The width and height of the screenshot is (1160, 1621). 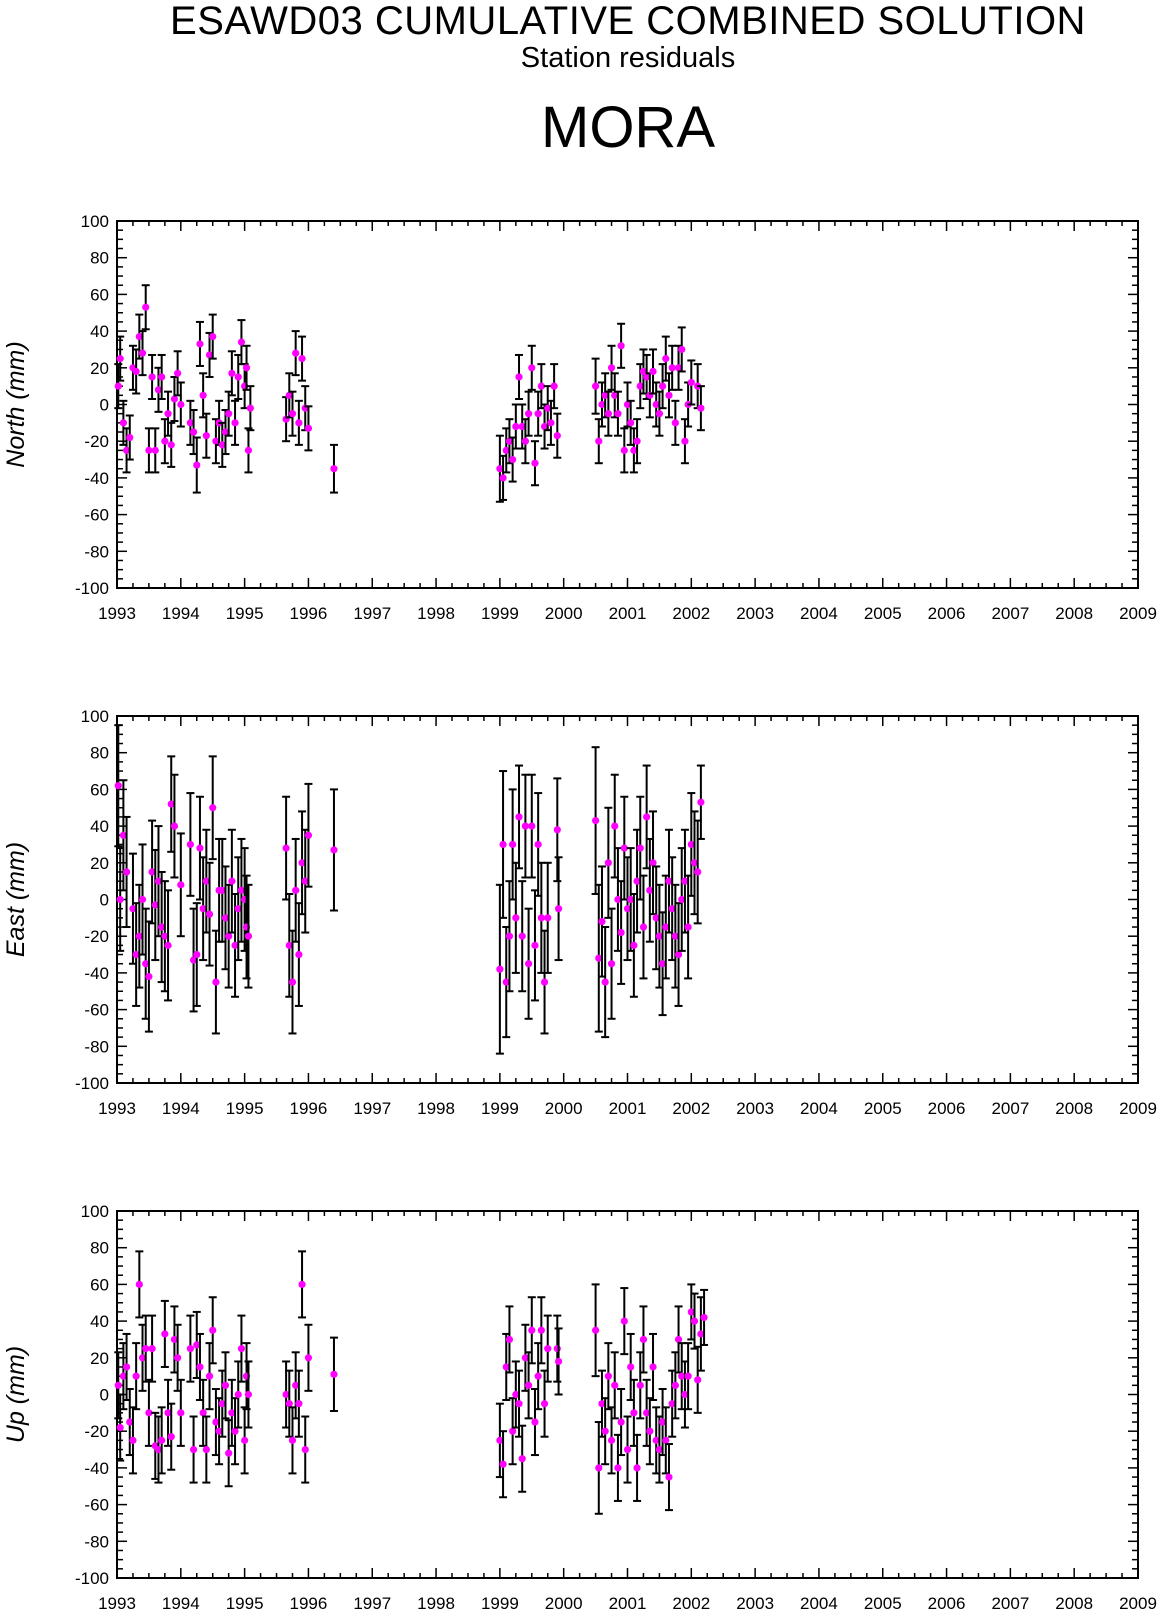 I want to click on x-tick-label: 2007, so click(x=1010, y=613).